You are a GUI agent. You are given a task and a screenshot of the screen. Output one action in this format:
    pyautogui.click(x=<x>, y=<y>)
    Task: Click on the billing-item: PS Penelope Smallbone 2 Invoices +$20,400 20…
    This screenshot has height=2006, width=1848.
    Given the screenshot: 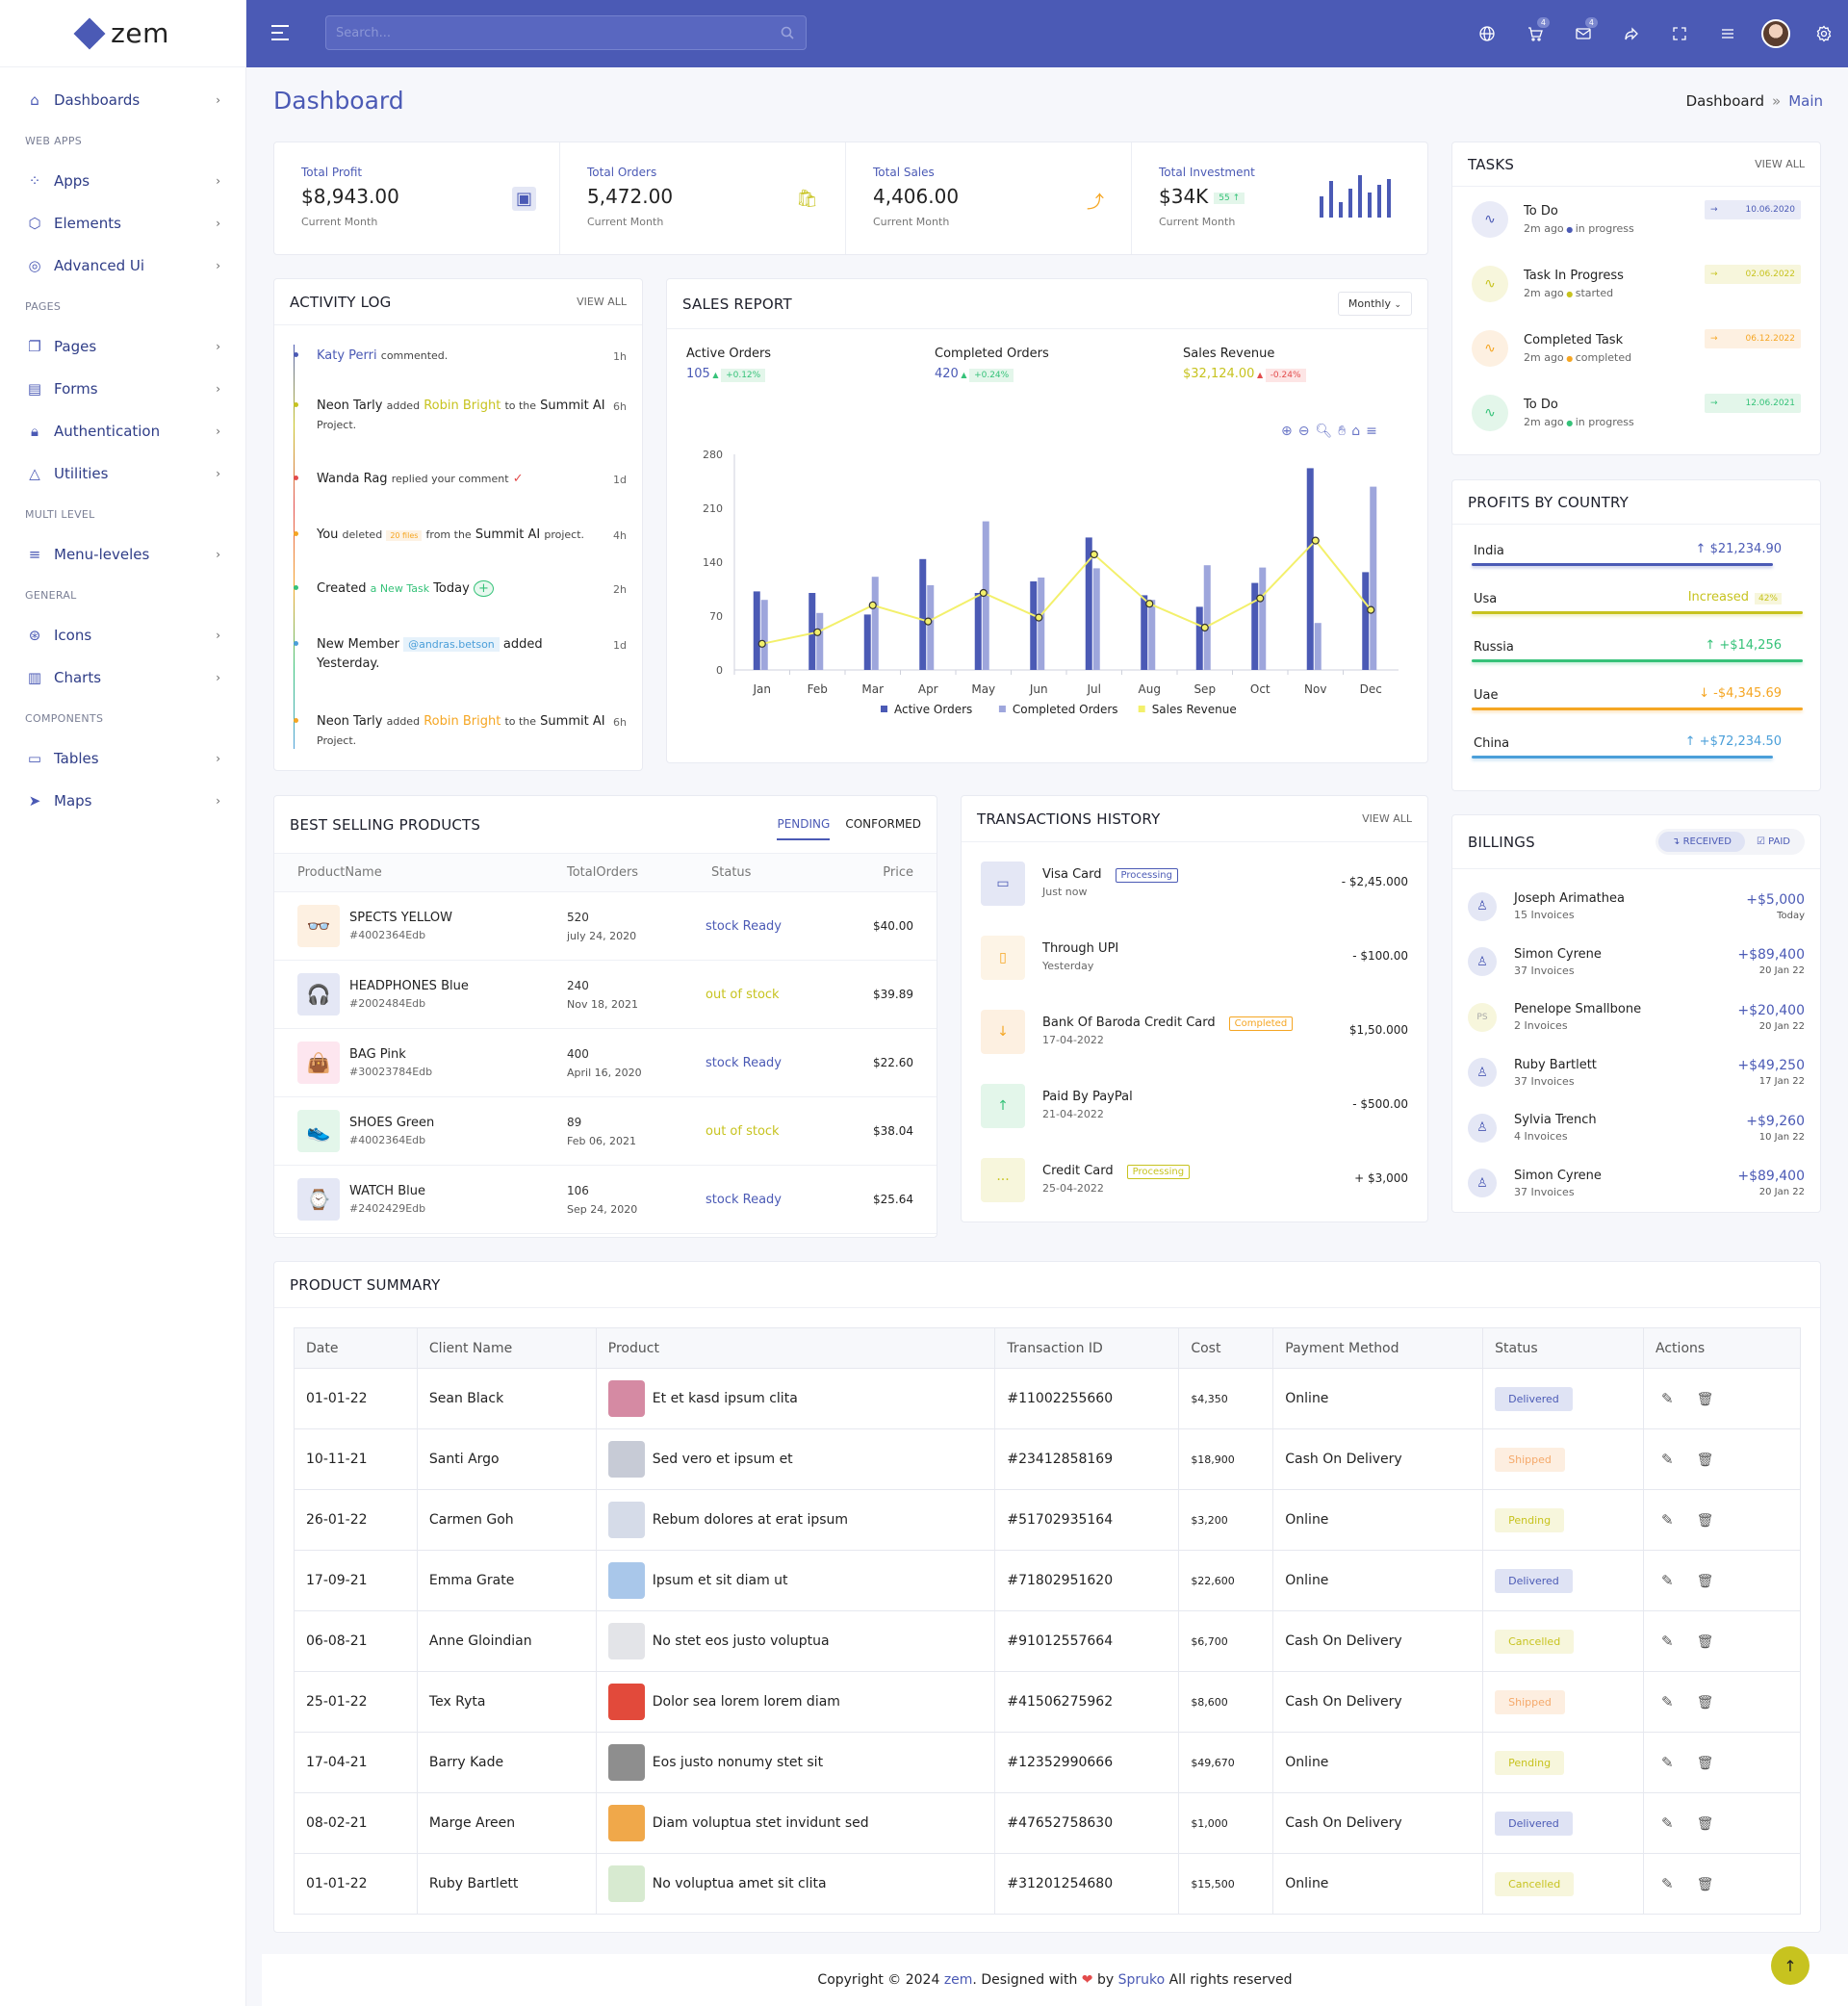 What is the action you would take?
    pyautogui.click(x=1636, y=1017)
    